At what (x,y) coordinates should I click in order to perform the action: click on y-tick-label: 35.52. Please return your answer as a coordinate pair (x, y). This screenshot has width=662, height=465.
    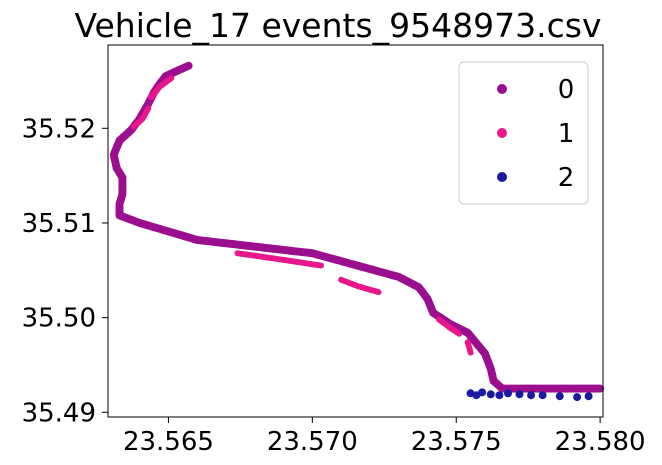
    Looking at the image, I should click on (59, 129).